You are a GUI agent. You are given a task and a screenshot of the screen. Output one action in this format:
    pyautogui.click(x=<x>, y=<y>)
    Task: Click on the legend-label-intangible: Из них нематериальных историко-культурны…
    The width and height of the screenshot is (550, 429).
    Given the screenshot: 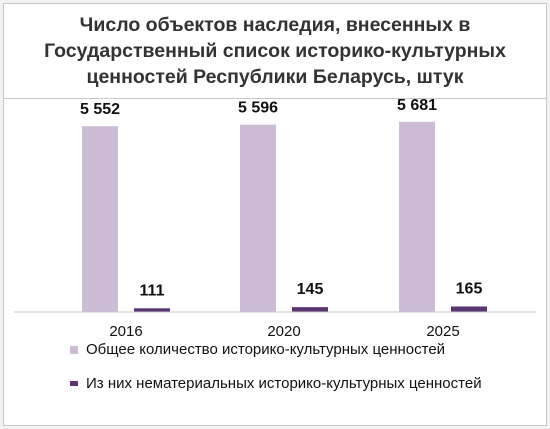 What is the action you would take?
    pyautogui.click(x=284, y=383)
    